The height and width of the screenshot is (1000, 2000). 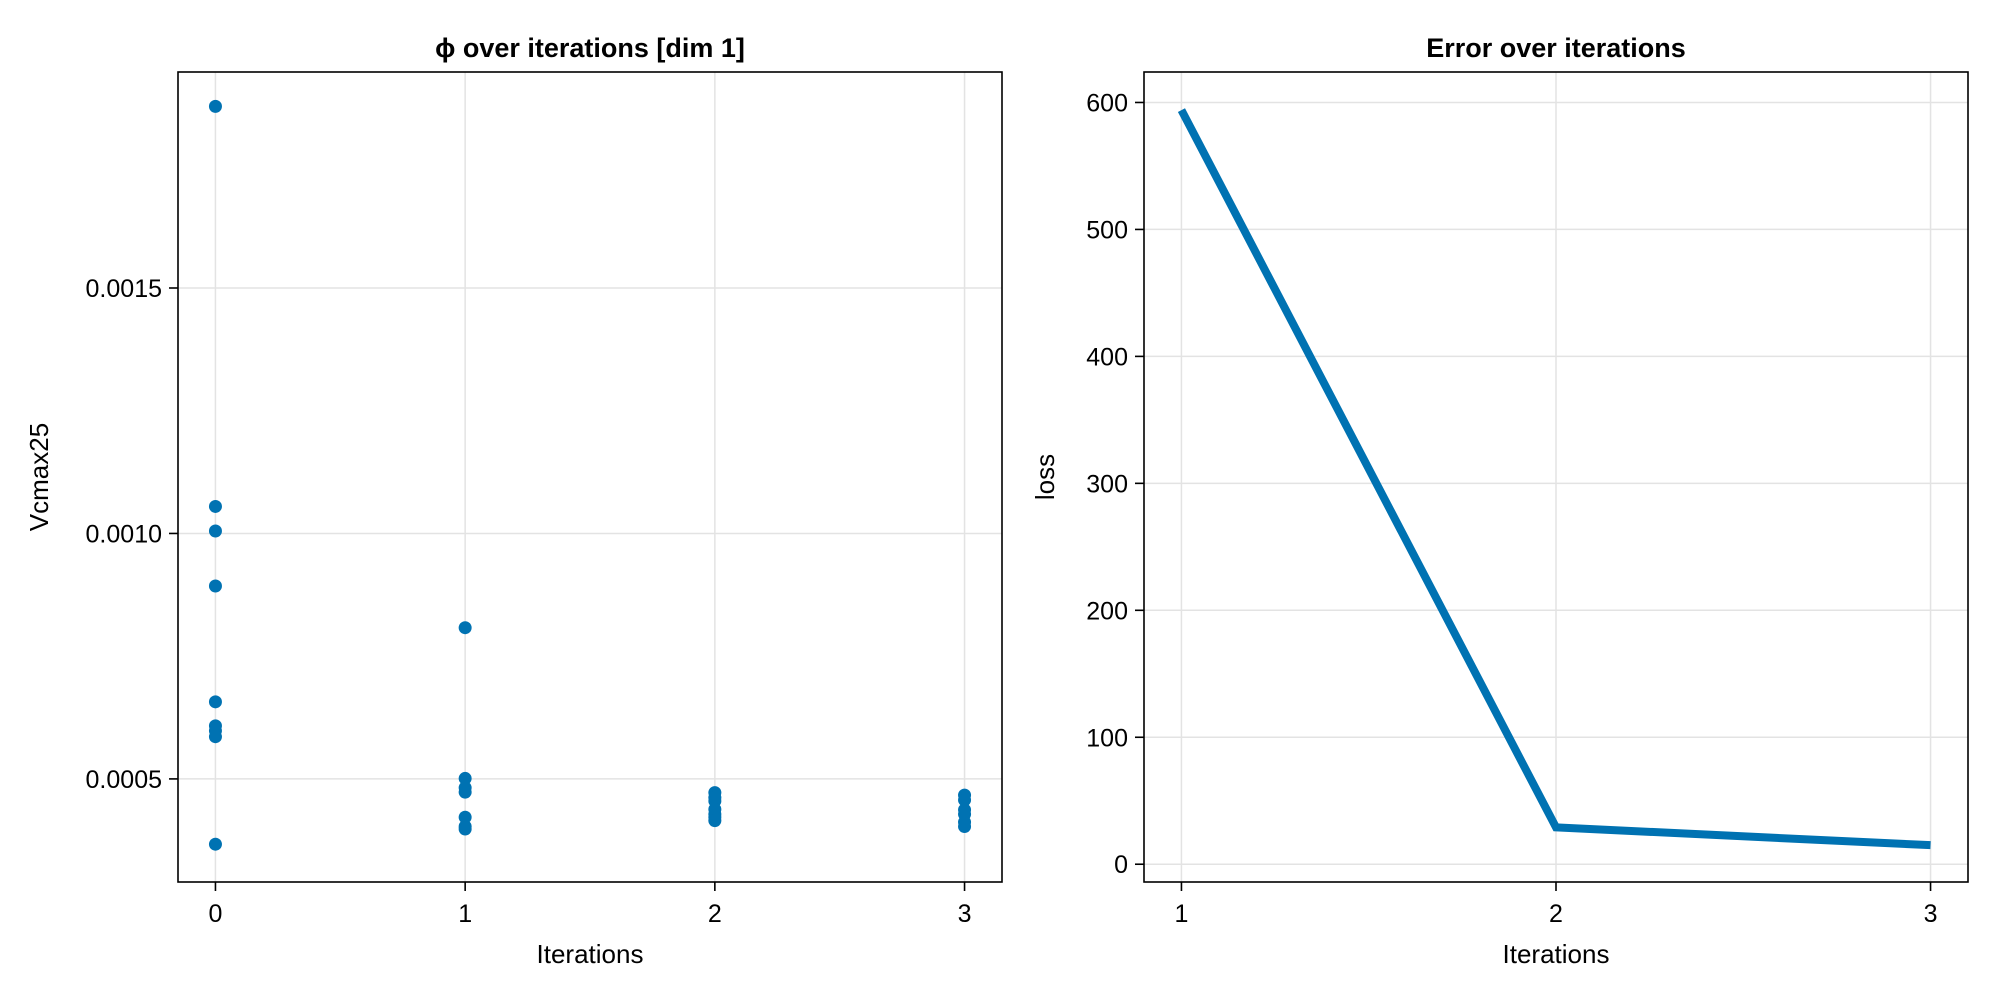 I want to click on y-tick-label: 0.0005, so click(x=124, y=780).